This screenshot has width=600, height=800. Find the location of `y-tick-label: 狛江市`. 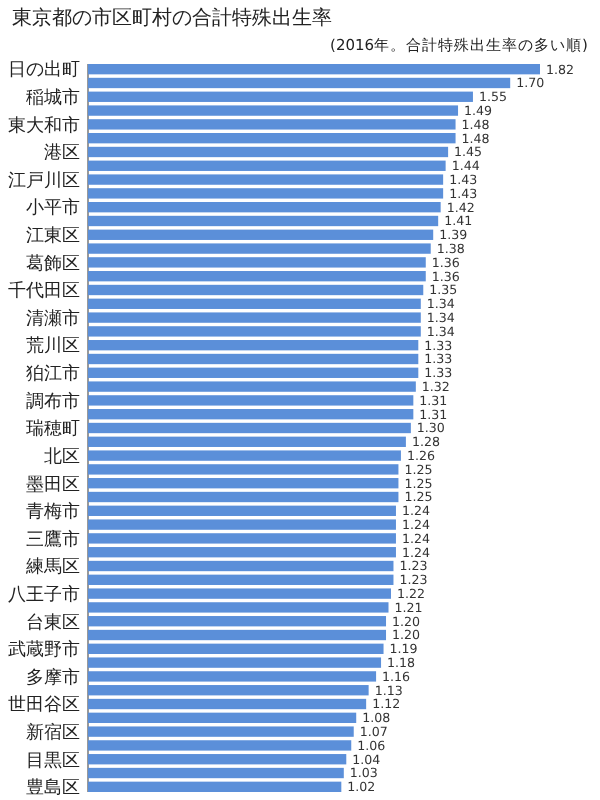

y-tick-label: 狛江市 is located at coordinates (53, 374).